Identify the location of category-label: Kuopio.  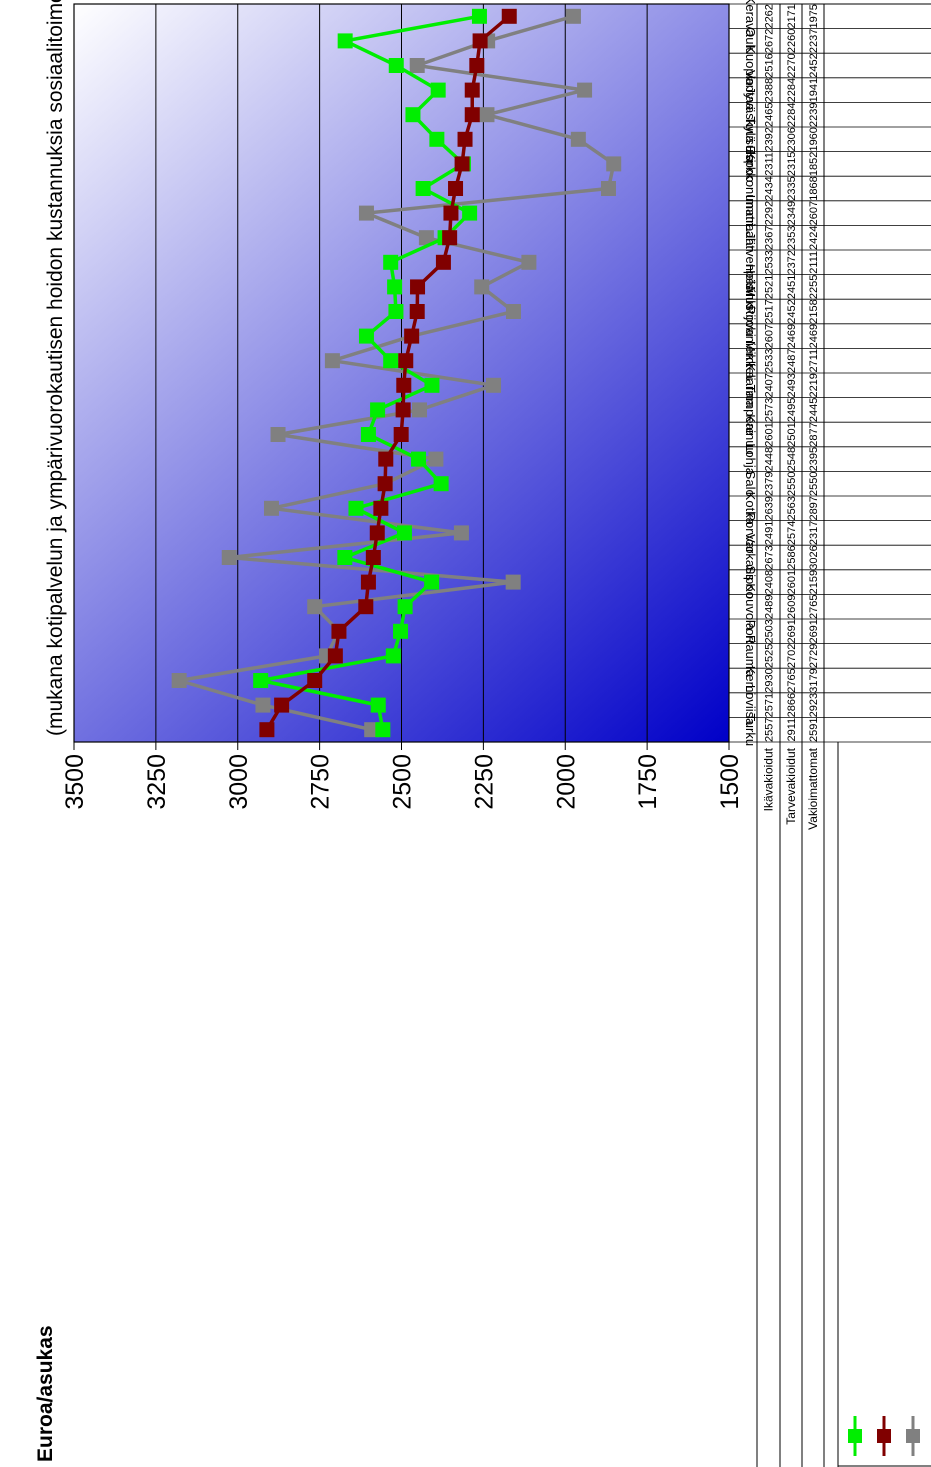
(750, 65).